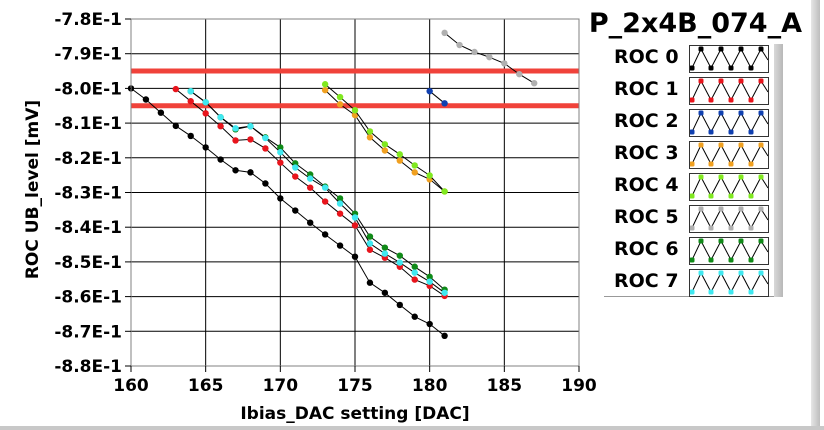 The width and height of the screenshot is (824, 430). What do you see at coordinates (281, 386) in the screenshot?
I see `x-tick-label: 170` at bounding box center [281, 386].